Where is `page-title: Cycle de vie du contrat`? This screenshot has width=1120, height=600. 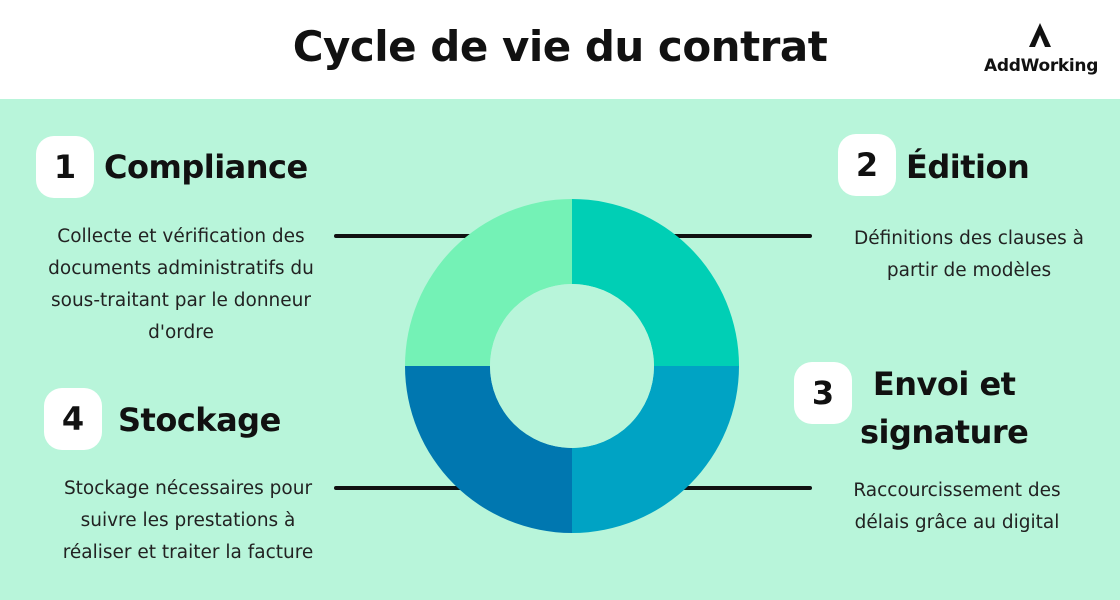 page-title: Cycle de vie du contrat is located at coordinates (560, 46).